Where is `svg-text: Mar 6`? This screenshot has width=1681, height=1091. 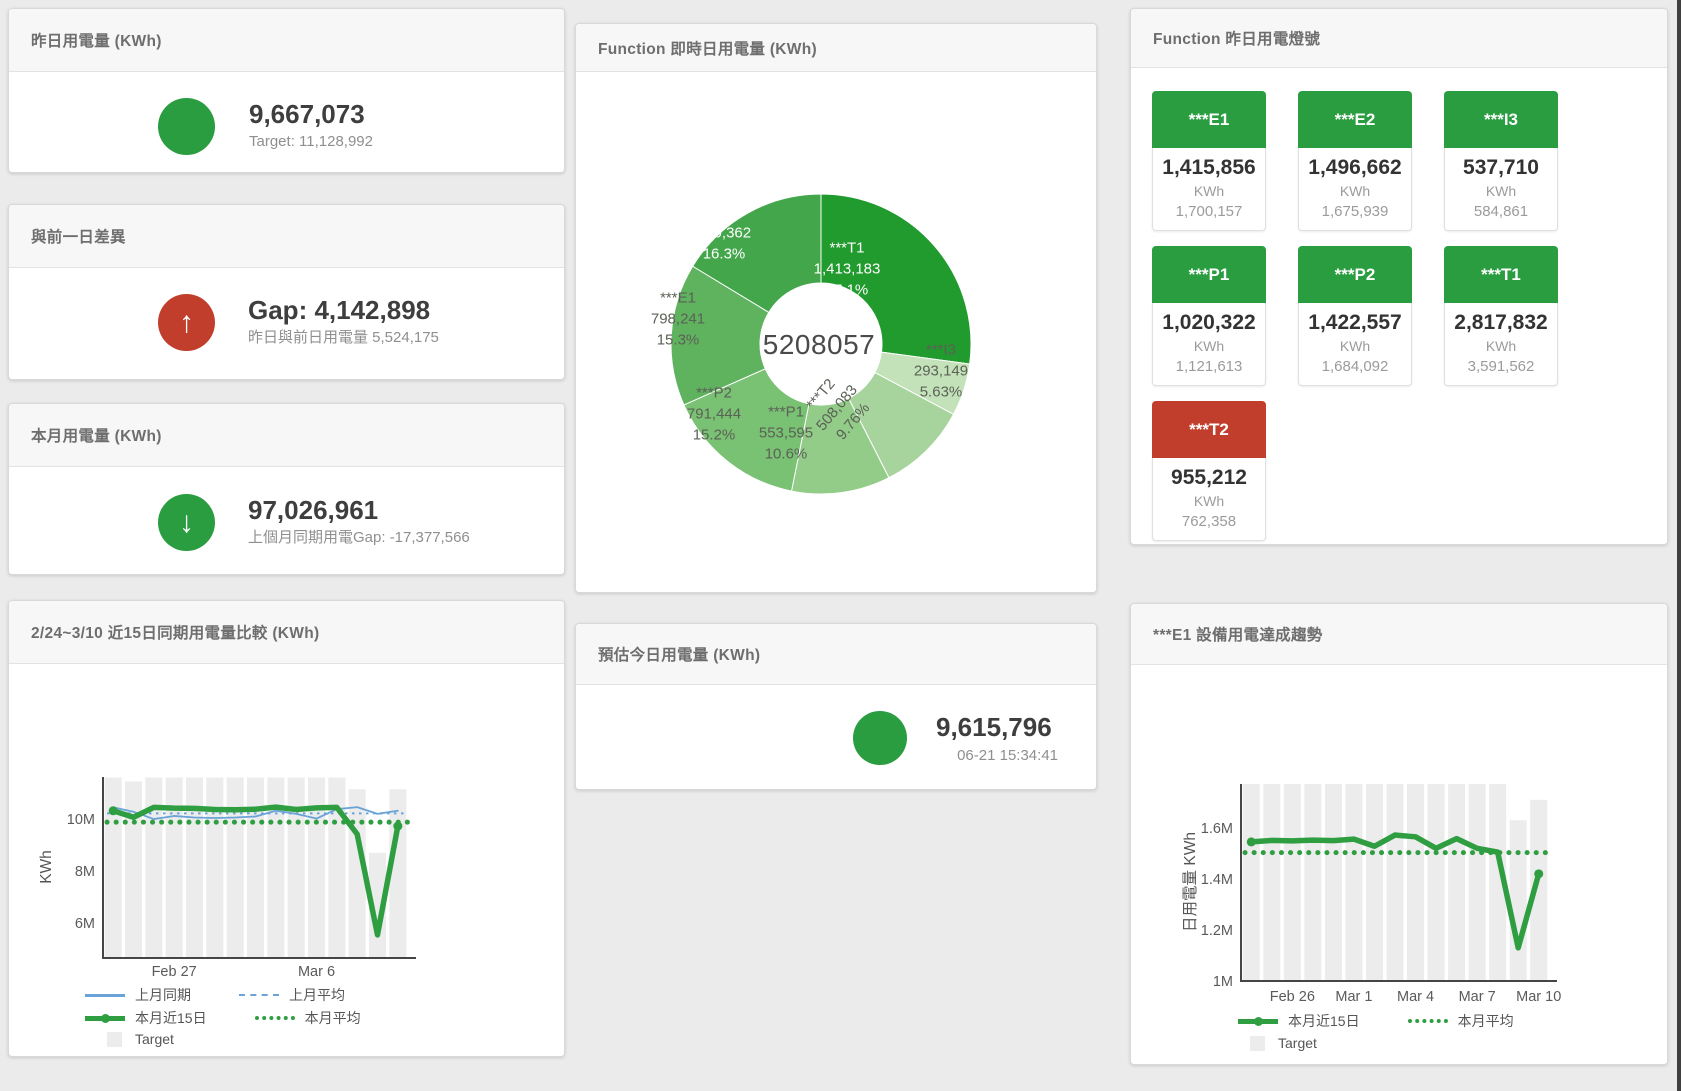 svg-text: Mar 6 is located at coordinates (316, 972).